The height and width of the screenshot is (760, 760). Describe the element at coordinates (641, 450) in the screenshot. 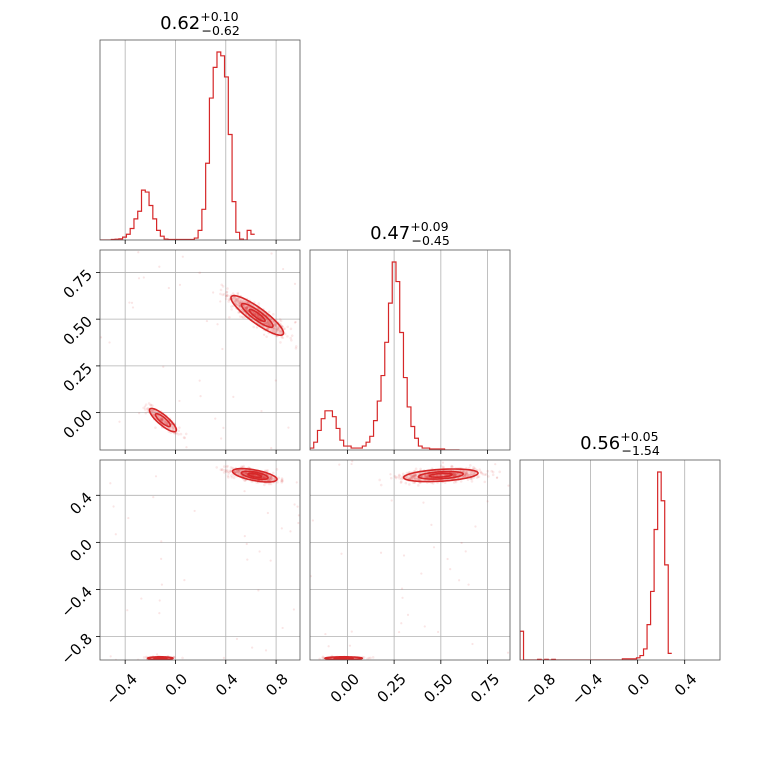

I see `title-lower-error: −1.54` at that location.